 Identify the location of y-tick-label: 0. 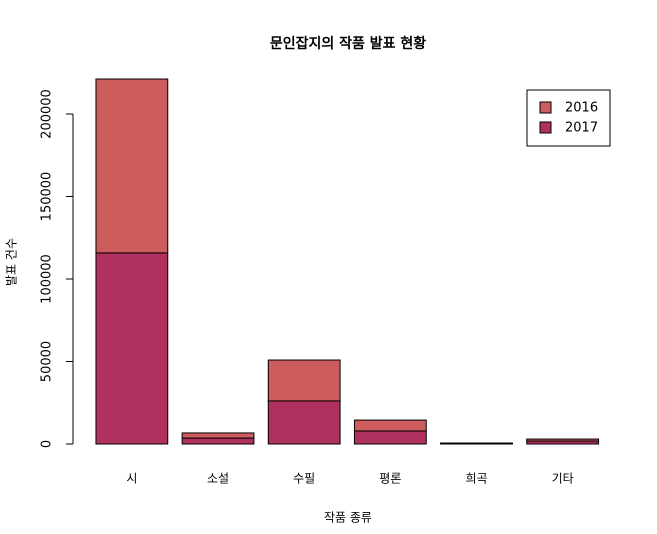
(47, 444).